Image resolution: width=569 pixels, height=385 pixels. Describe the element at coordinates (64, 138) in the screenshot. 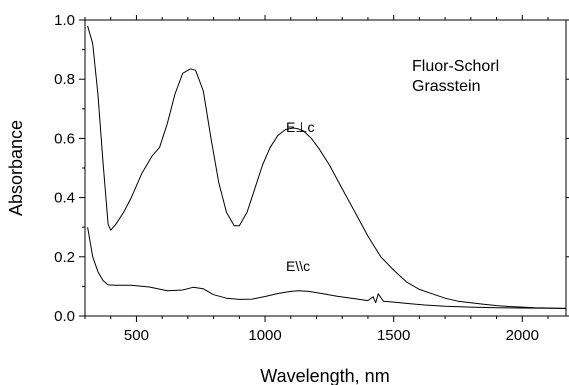

I see `y-tick-label: 0.6` at that location.